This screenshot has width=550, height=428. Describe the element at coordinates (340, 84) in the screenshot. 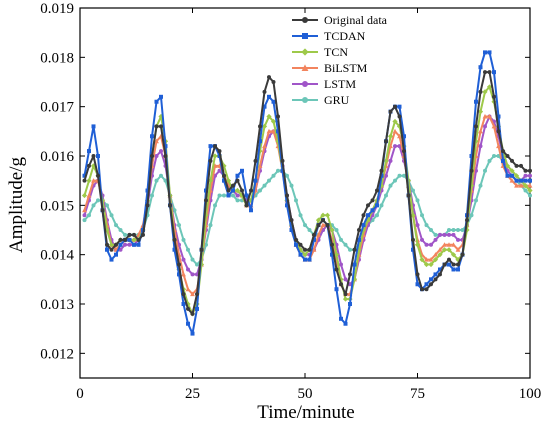

I see `legend-label: LSTM` at that location.